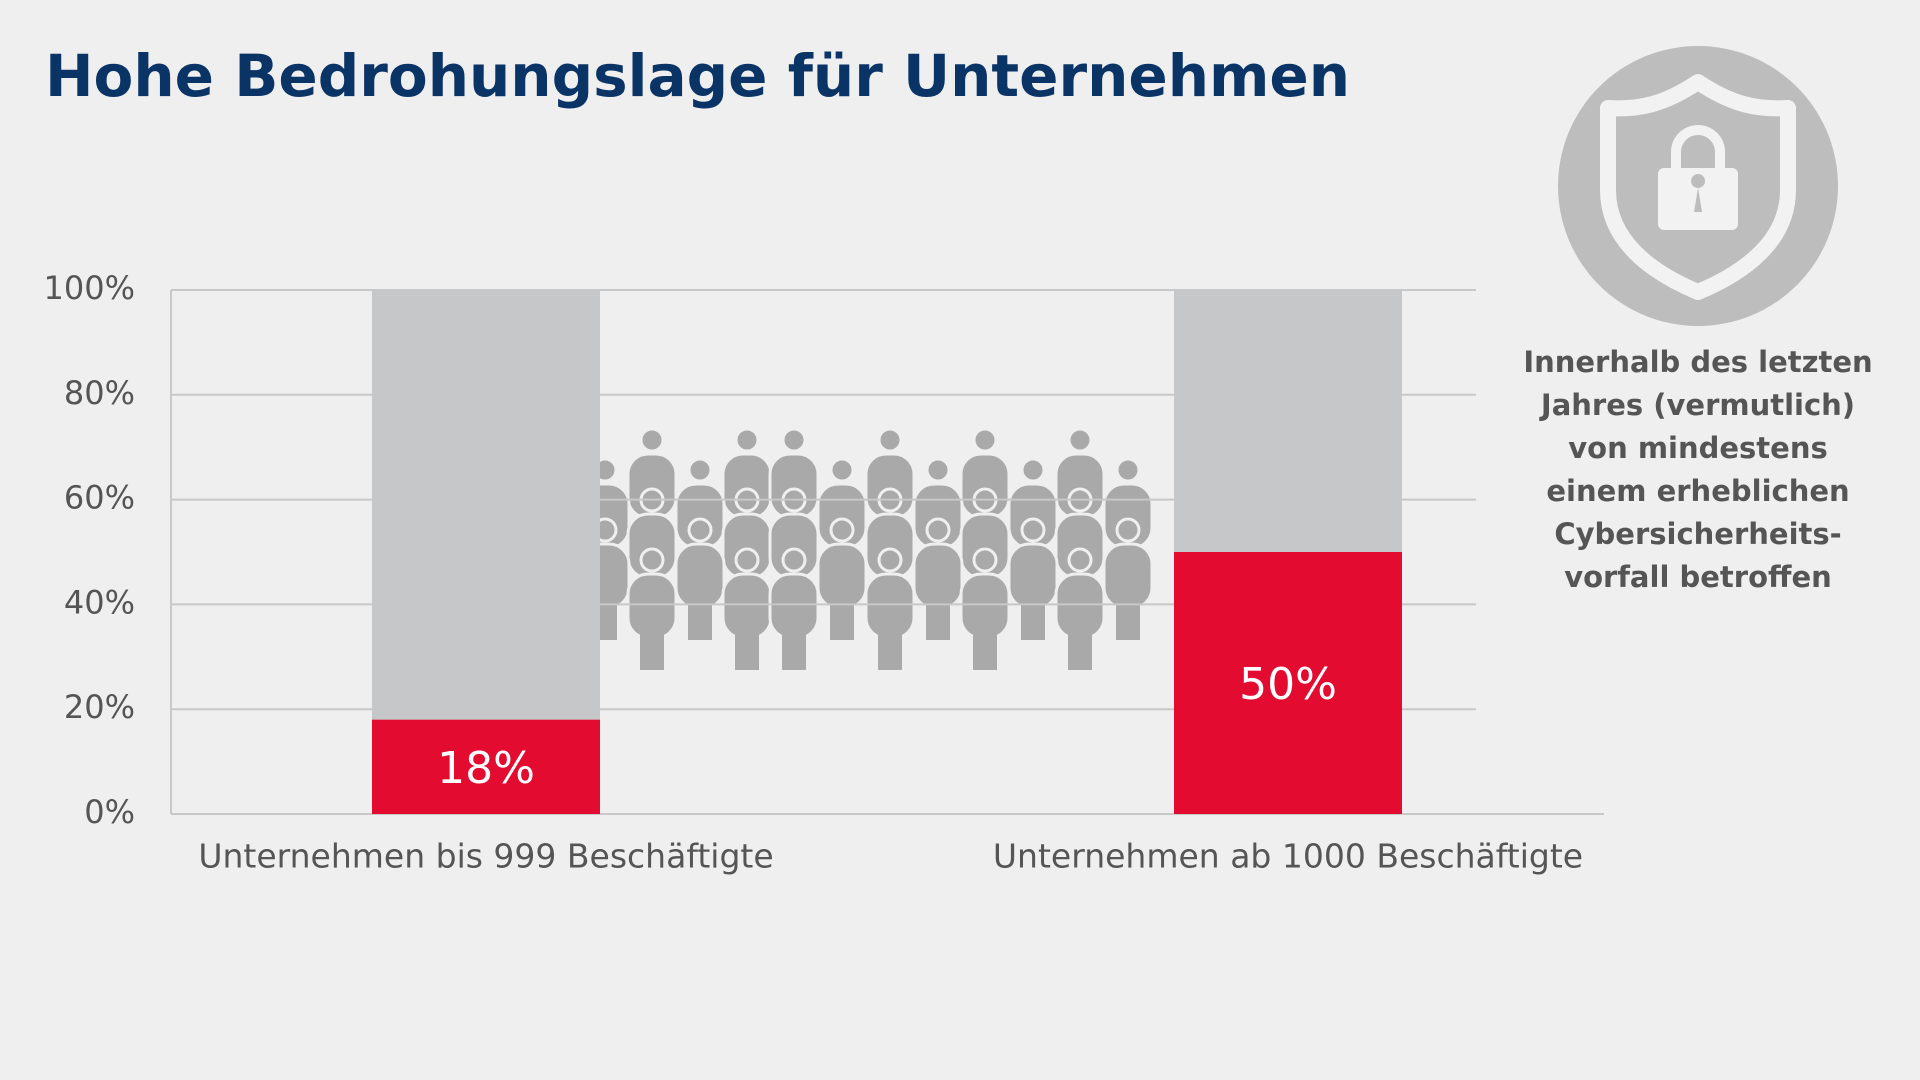 The width and height of the screenshot is (1920, 1080). What do you see at coordinates (109, 812) in the screenshot?
I see `y-tick-label: 0%` at bounding box center [109, 812].